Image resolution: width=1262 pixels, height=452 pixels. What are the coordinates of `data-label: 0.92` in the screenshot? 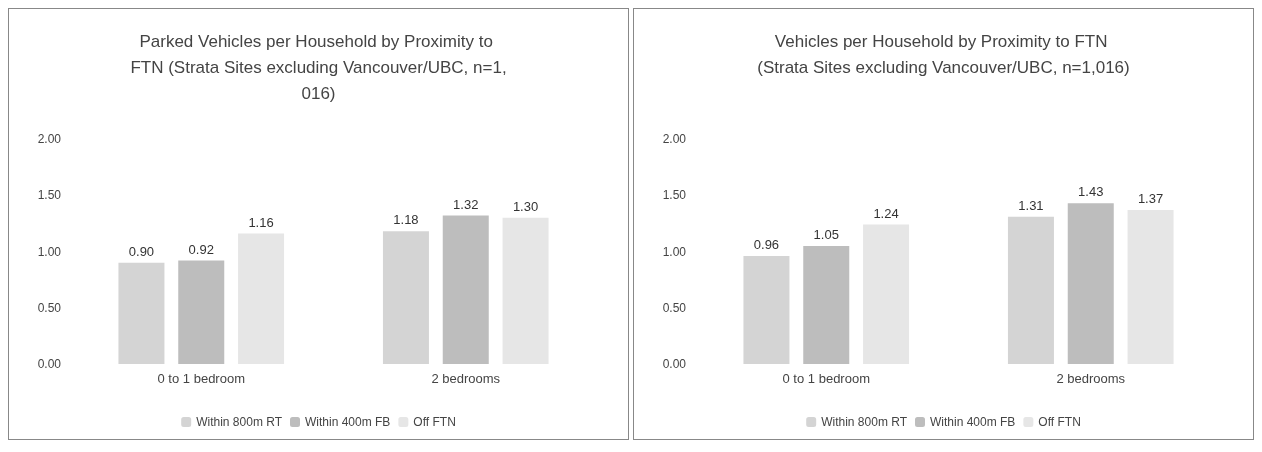 It's located at (201, 249).